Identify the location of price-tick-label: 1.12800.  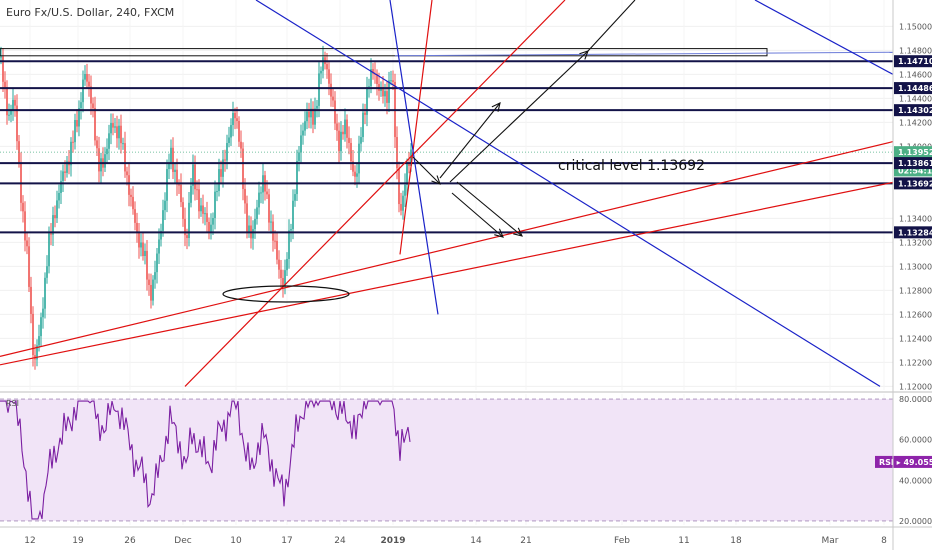
(915, 290).